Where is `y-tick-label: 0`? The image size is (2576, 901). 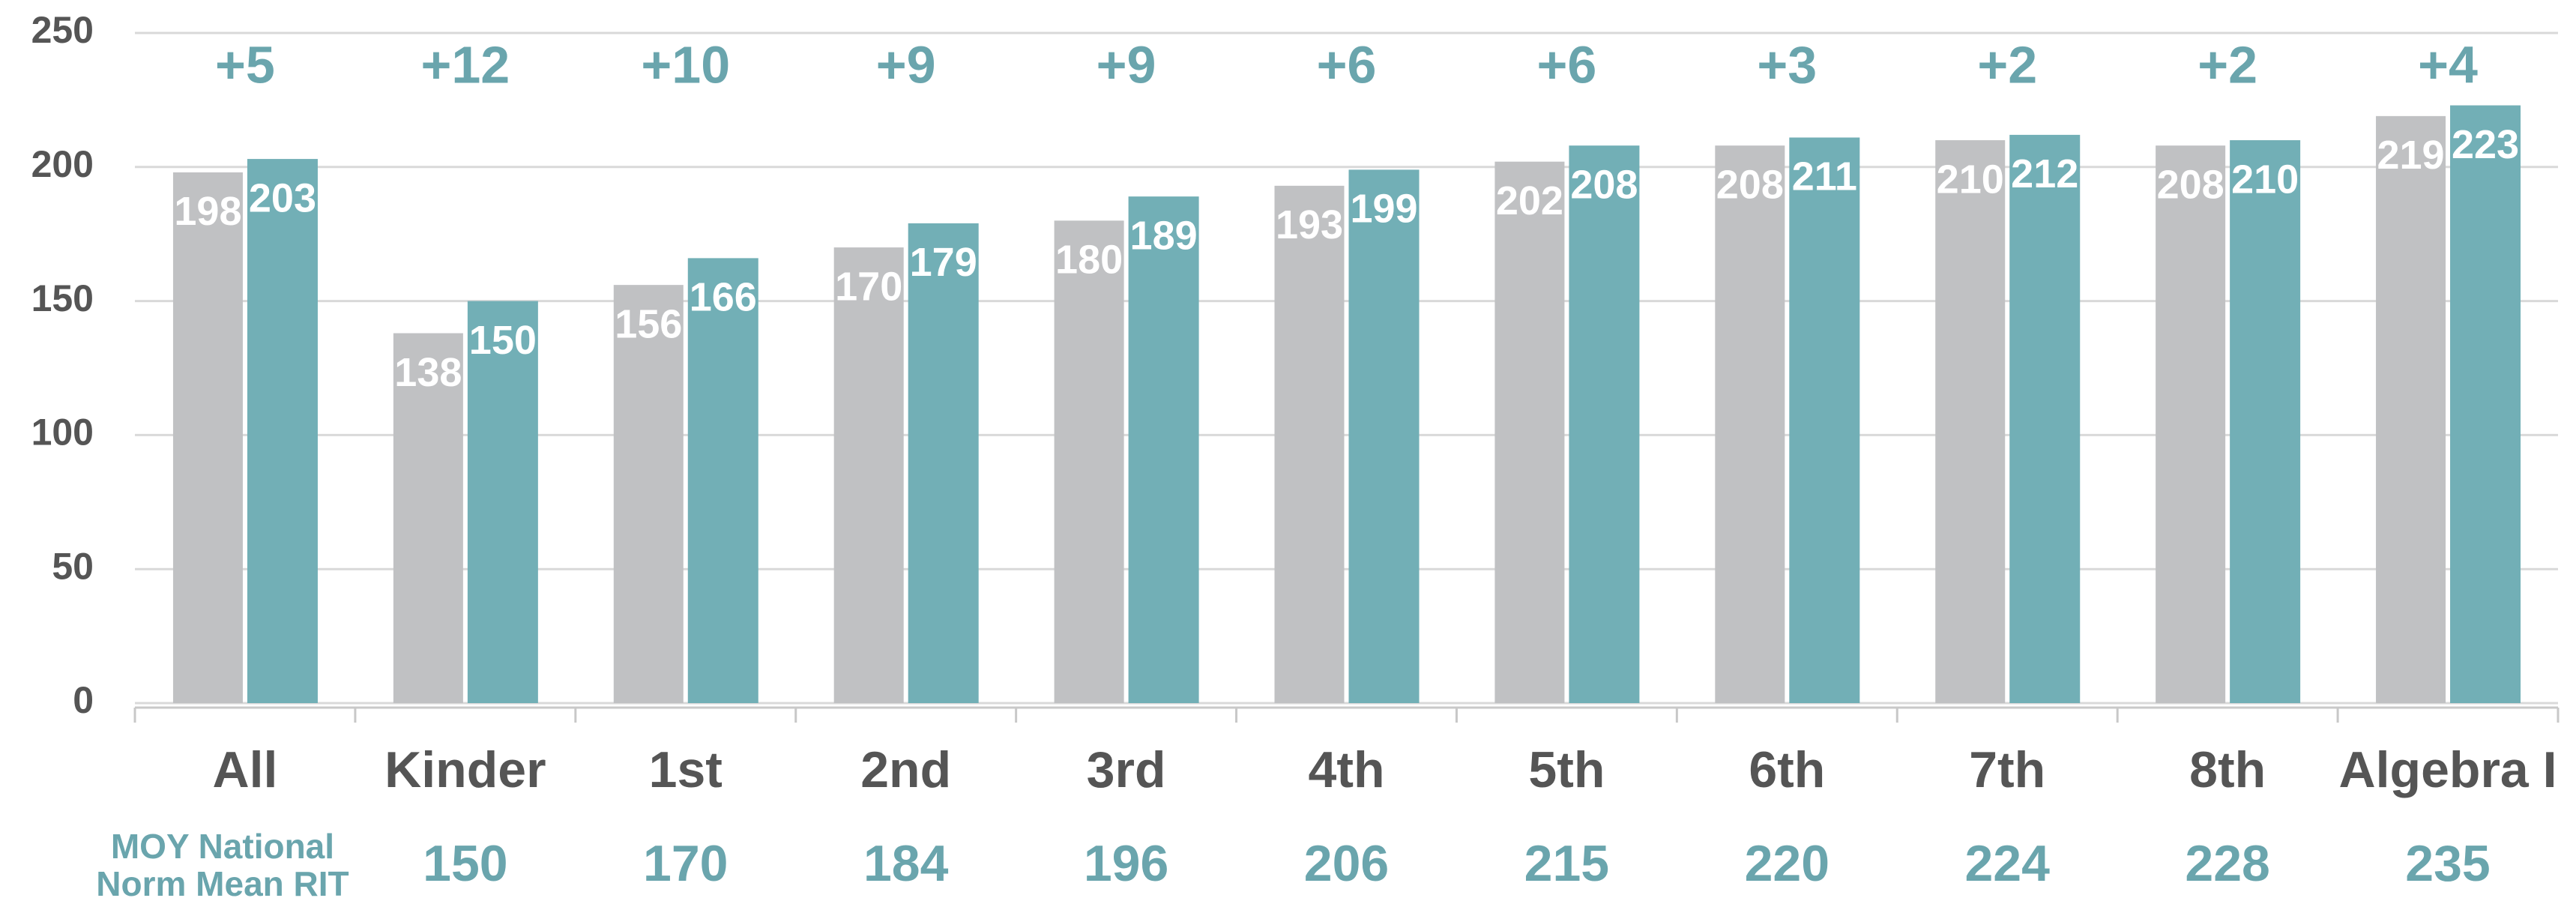
y-tick-label: 0 is located at coordinates (84, 700).